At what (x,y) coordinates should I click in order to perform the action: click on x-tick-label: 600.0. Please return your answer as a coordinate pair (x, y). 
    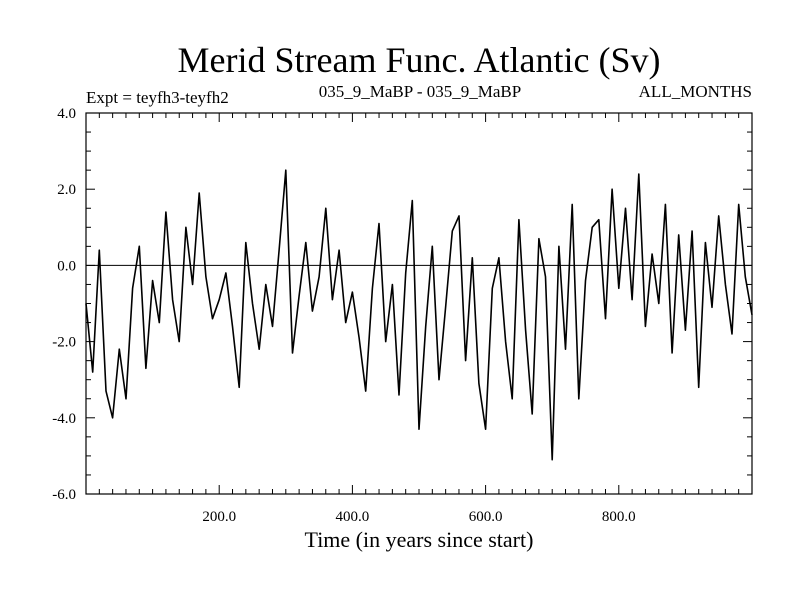
    Looking at the image, I should click on (486, 517).